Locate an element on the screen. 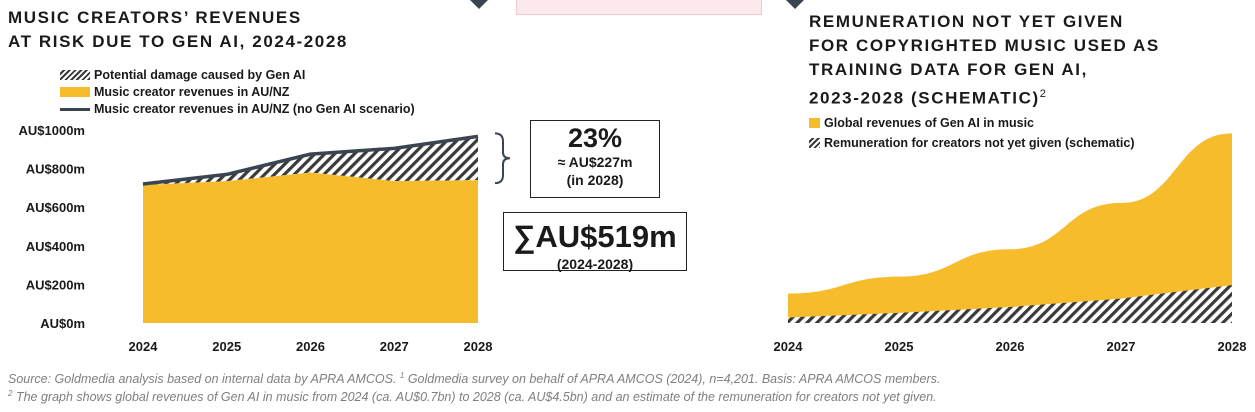  left-title-line-2: AT RISK DUE TO GEN AI, 2024-2028 is located at coordinates (178, 41).